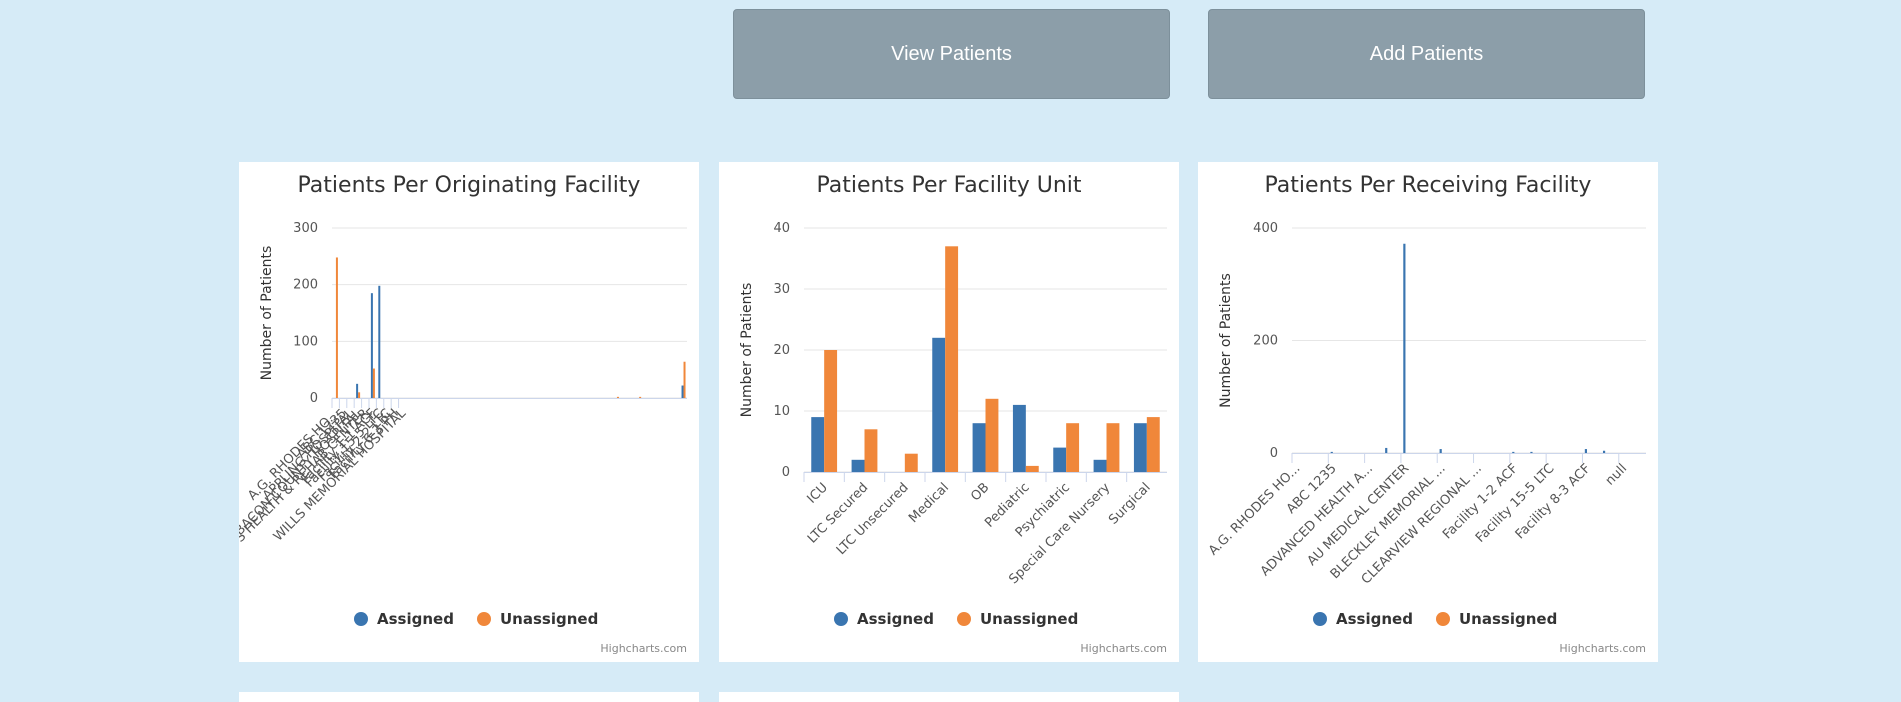 This screenshot has height=702, width=1901. I want to click on x-tick-label: LTC Unsecured, so click(873, 519).